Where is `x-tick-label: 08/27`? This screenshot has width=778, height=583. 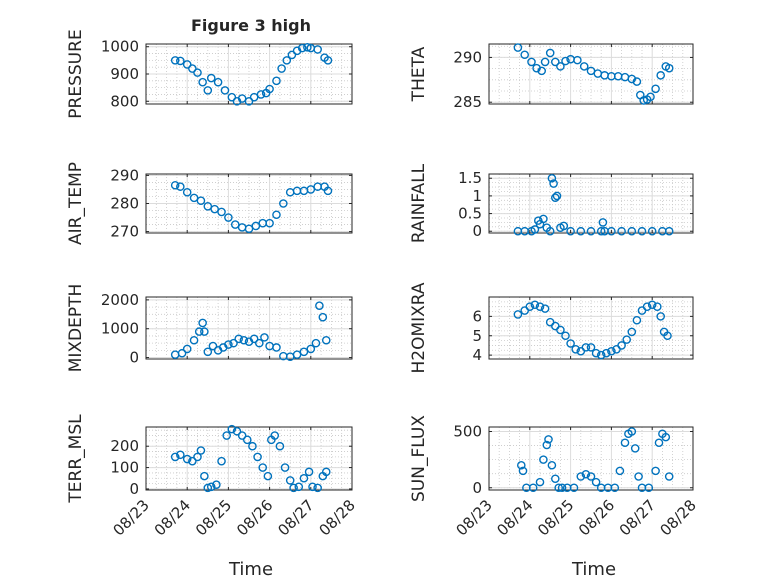
x-tick-label: 08/27 is located at coordinates (295, 517).